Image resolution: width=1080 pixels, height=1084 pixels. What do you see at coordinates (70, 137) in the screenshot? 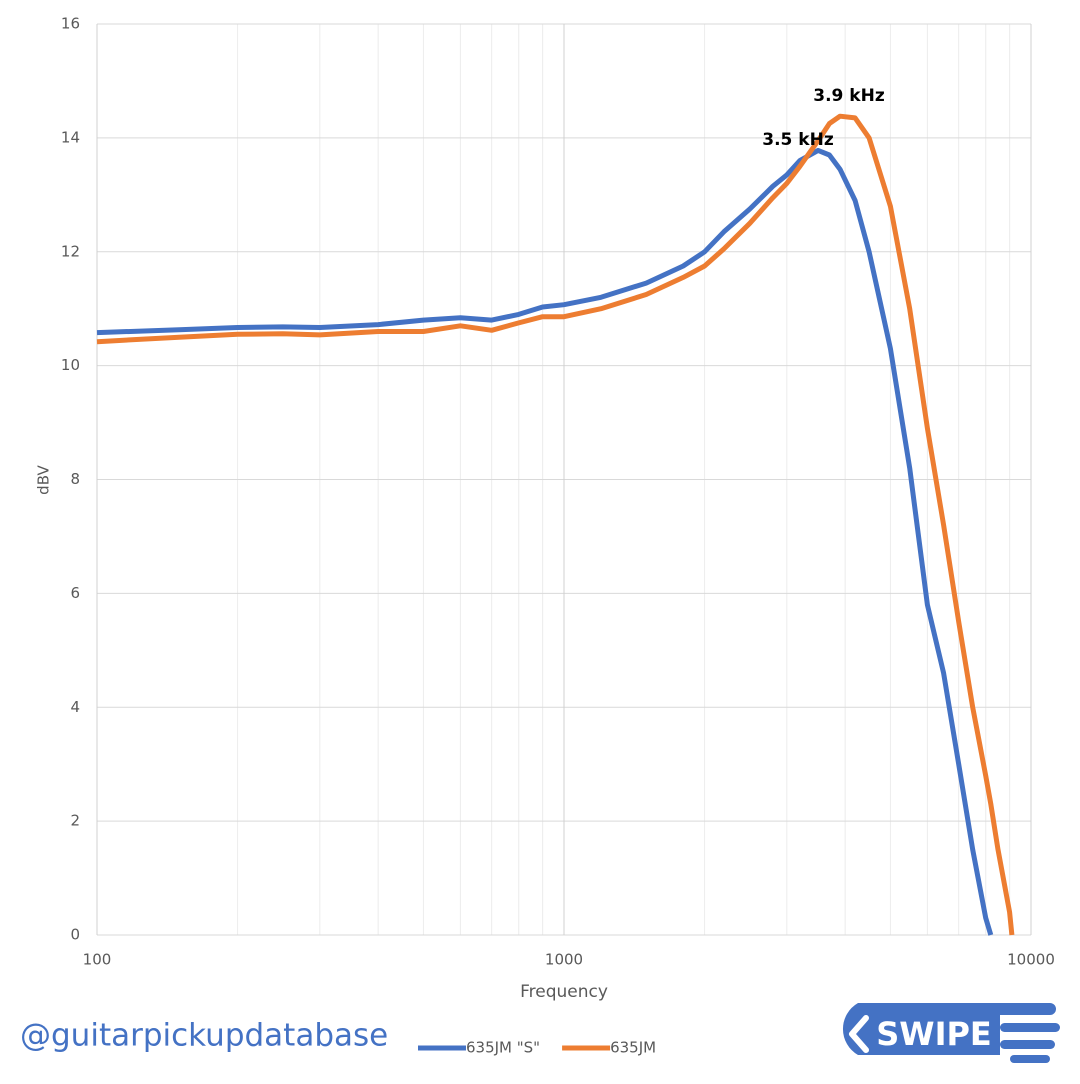
I see `y-tick-label: 14` at bounding box center [70, 137].